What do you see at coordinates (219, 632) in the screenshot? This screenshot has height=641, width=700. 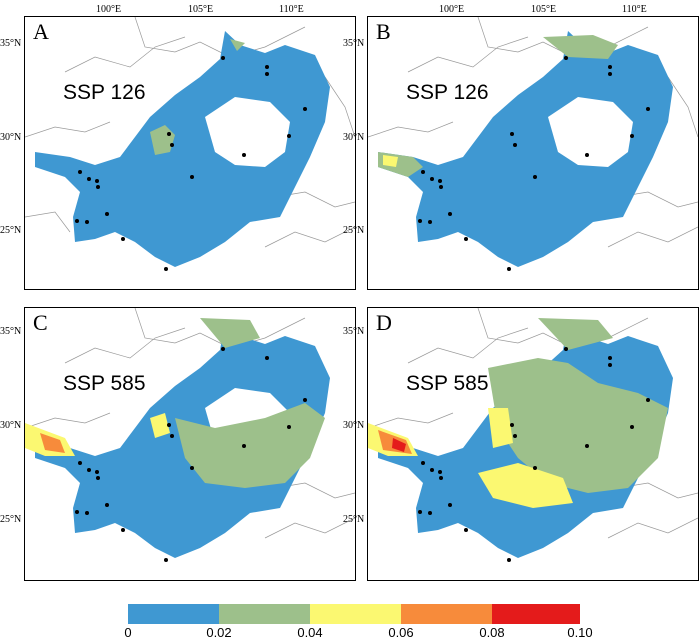 I see `legend-label: 0.02` at bounding box center [219, 632].